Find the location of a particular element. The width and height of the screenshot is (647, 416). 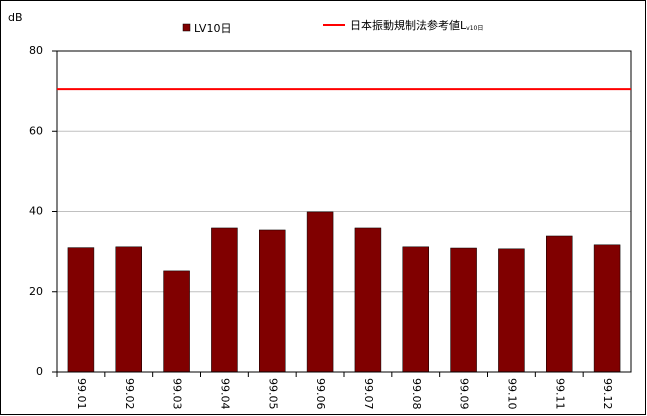

x-tick-label: 99.04 is located at coordinates (224, 394).